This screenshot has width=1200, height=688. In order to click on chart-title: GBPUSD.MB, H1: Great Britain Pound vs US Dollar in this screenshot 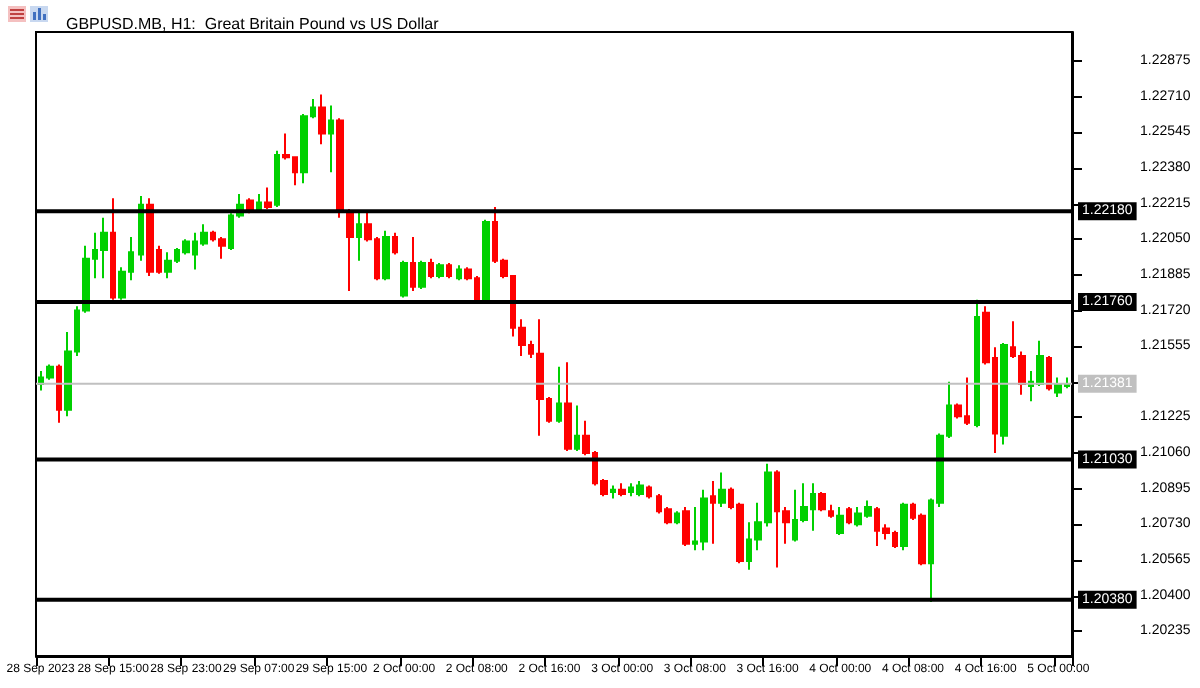, I will do `click(253, 24)`.